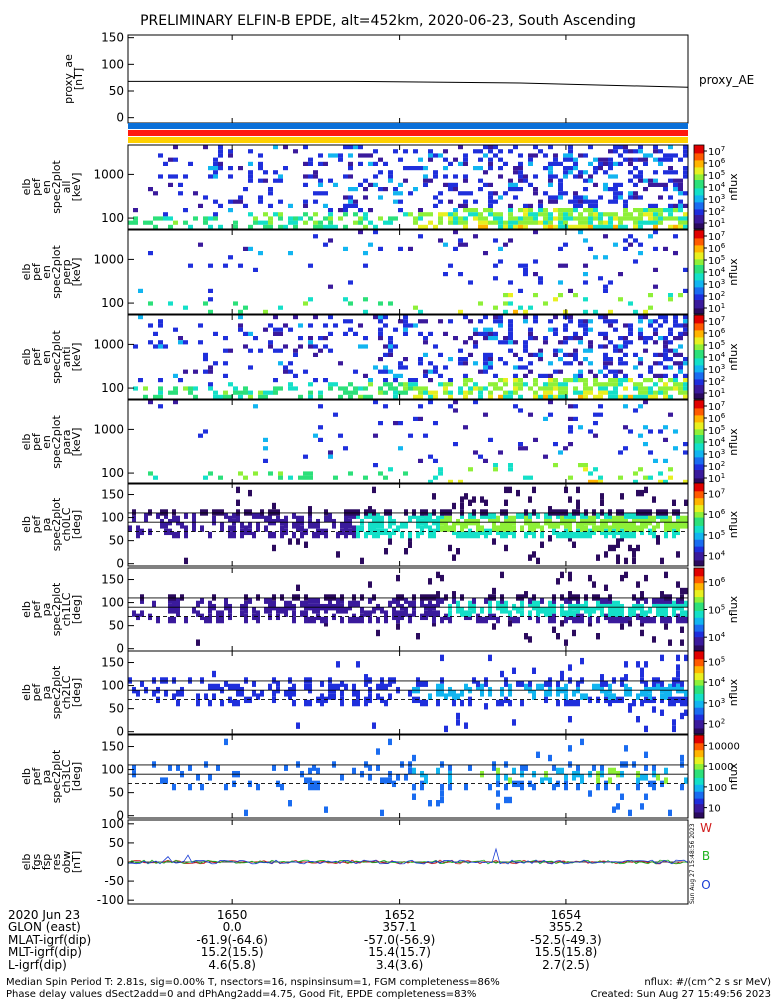  What do you see at coordinates (699, 792) in the screenshot?
I see `pa-panel-4-colorbar-band` at bounding box center [699, 792].